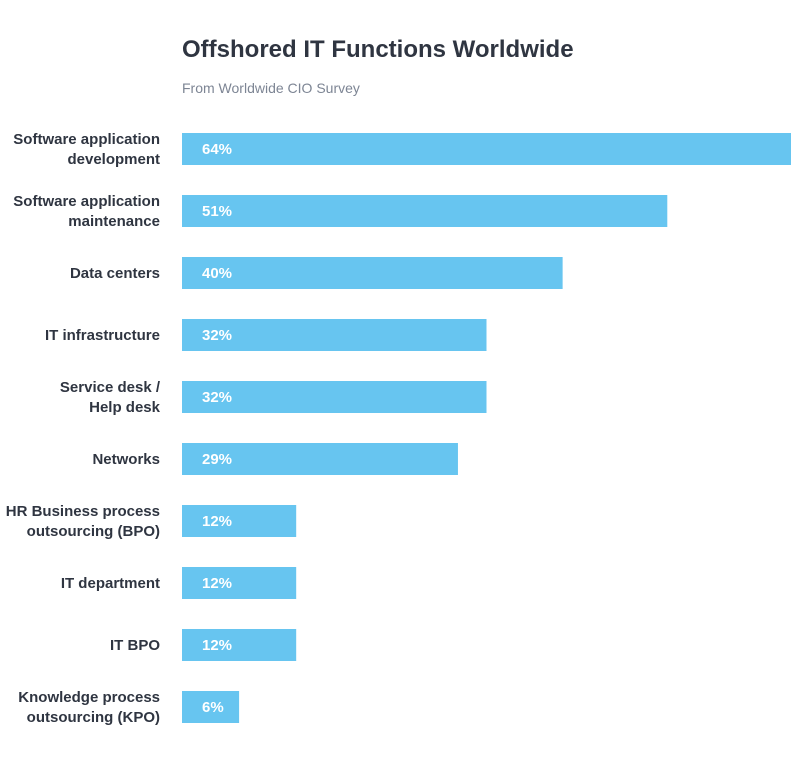  Describe the element at coordinates (217, 149) in the screenshot. I see `value-label: 64%` at that location.